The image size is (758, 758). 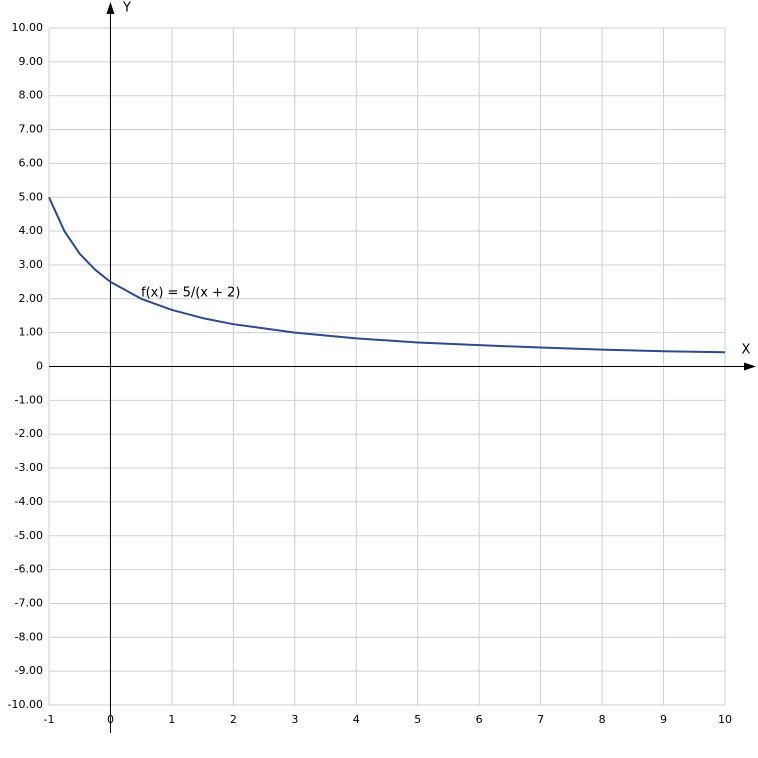 I want to click on x-tick-label: 9, so click(x=663, y=719).